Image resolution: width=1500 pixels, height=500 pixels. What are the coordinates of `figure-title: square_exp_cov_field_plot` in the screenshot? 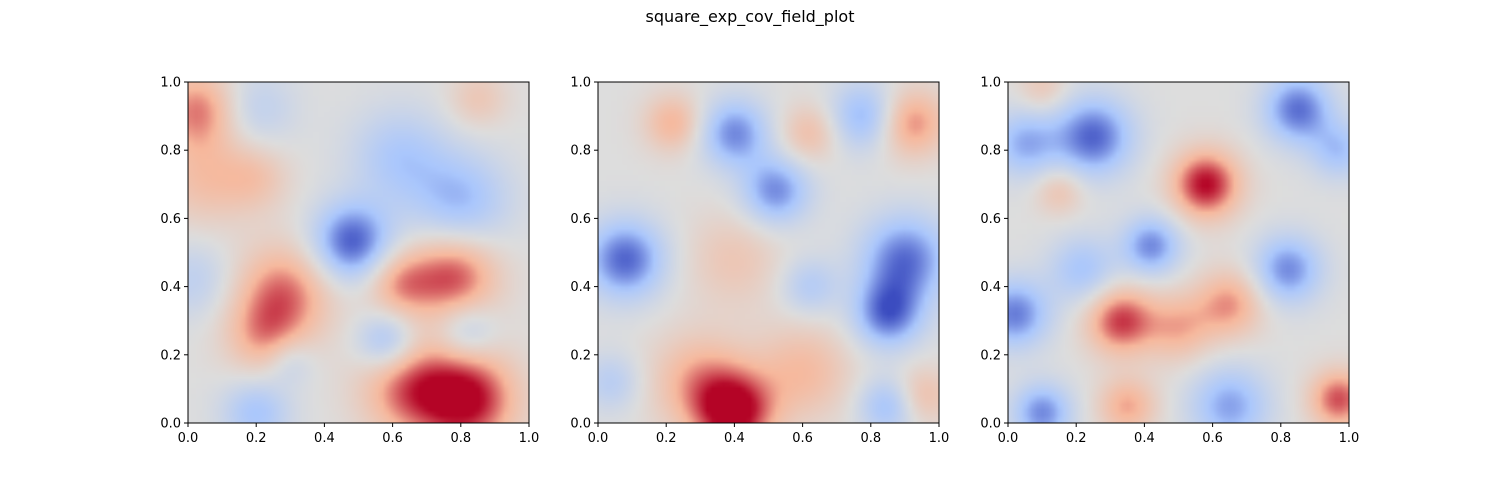 It's located at (750, 16).